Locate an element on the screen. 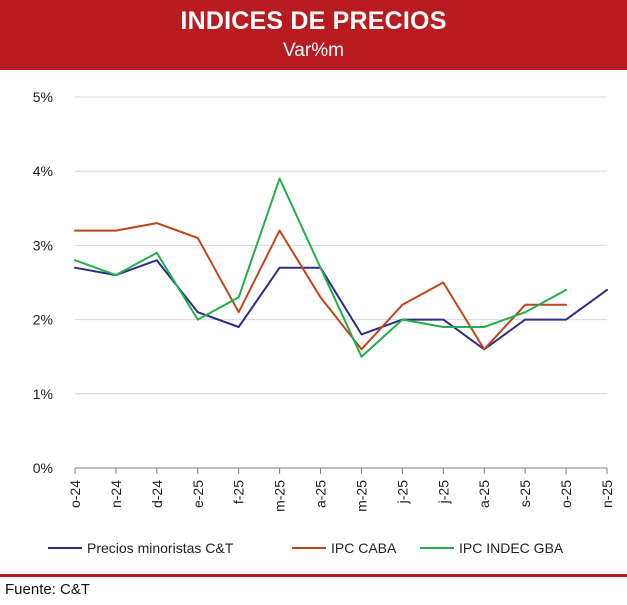 Image resolution: width=627 pixels, height=605 pixels. x-tick-label: n-24 is located at coordinates (116, 494).